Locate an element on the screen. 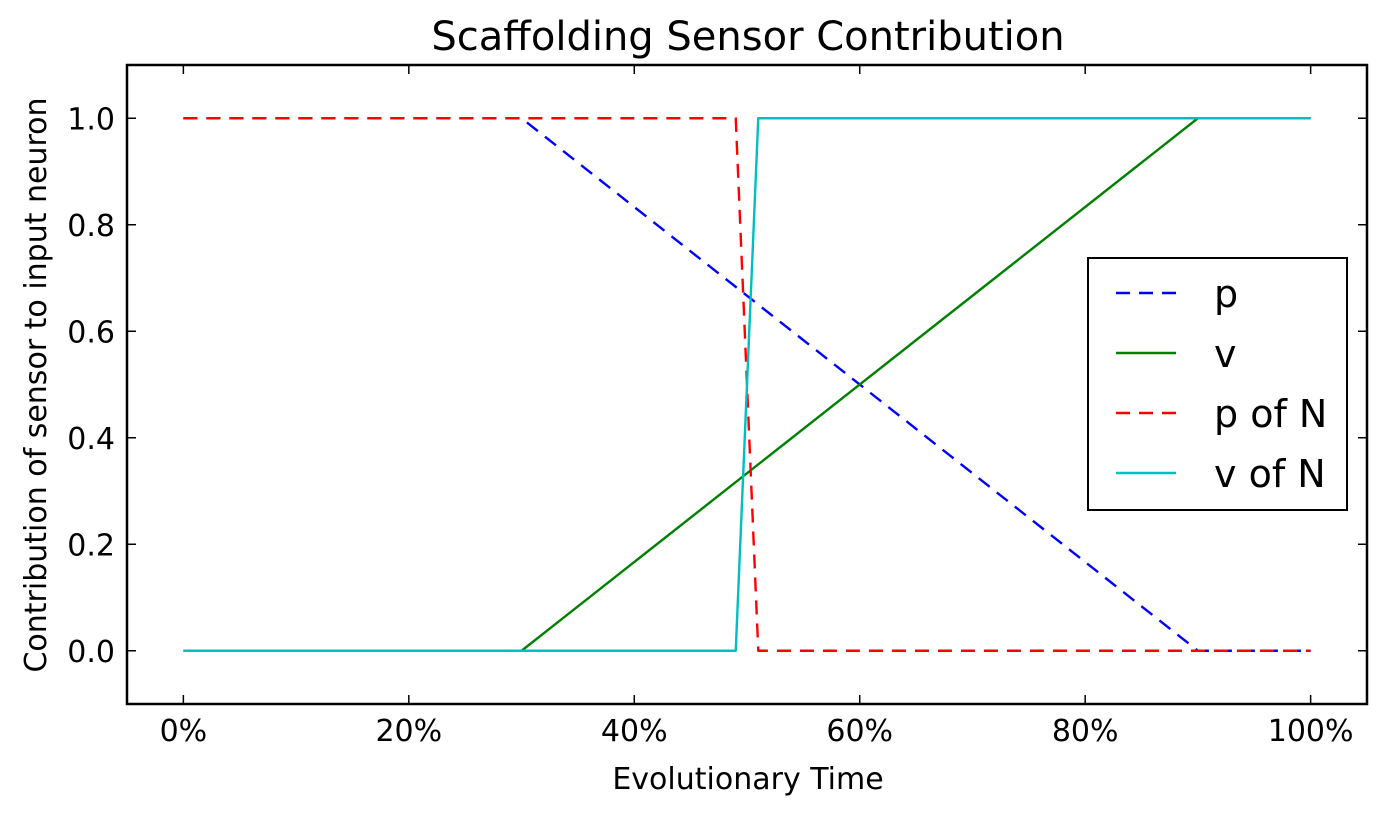 This screenshot has height=815, width=1387. legend-label-0: p is located at coordinates (1226, 294).